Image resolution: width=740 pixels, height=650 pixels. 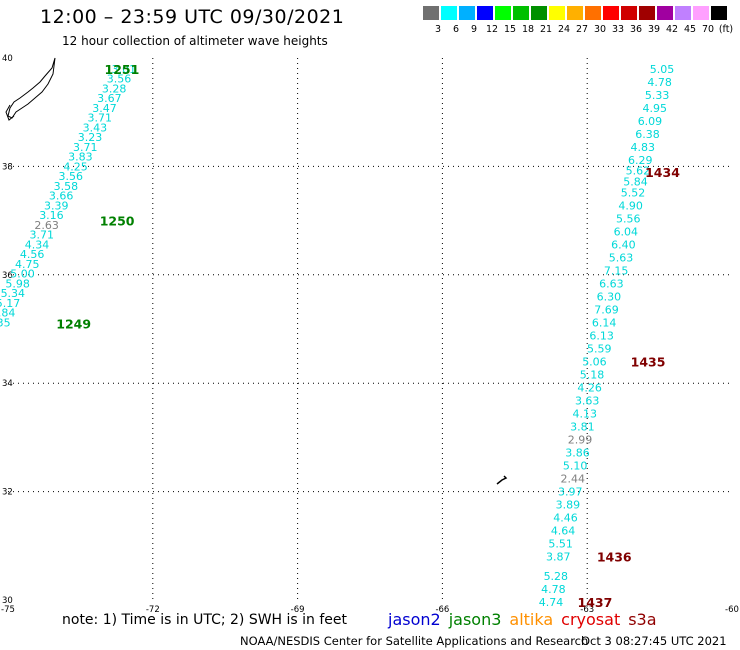 What do you see at coordinates (636, 29) in the screenshot?
I see `colorbar-label: 36` at bounding box center [636, 29].